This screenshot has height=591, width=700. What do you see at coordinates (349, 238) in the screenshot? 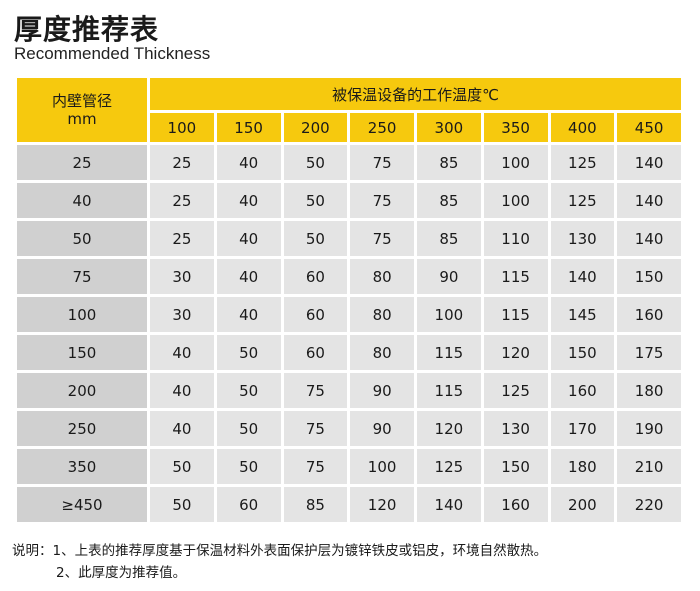
I see `table-row: 50 25 40 50 75 85 110 130 140` at bounding box center [349, 238].